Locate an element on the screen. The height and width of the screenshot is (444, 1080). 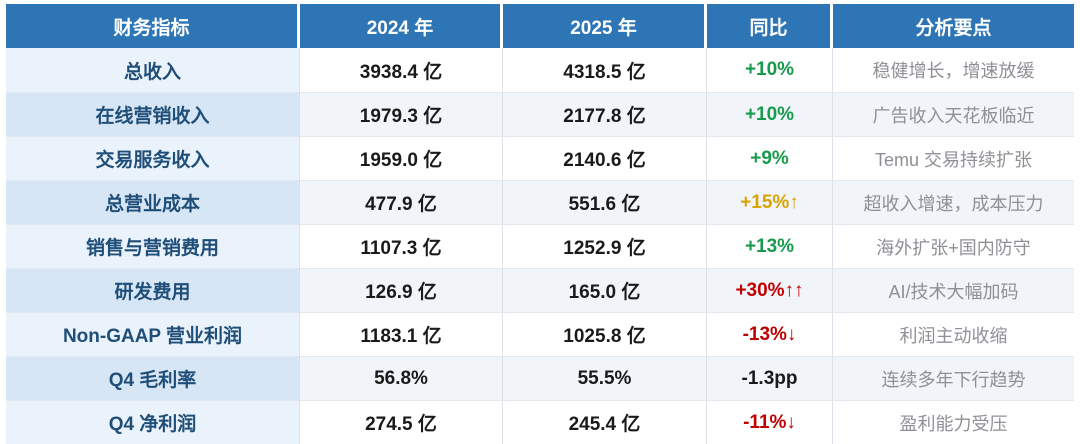
cell-yoy-value: -11%↓ is located at coordinates (770, 422).